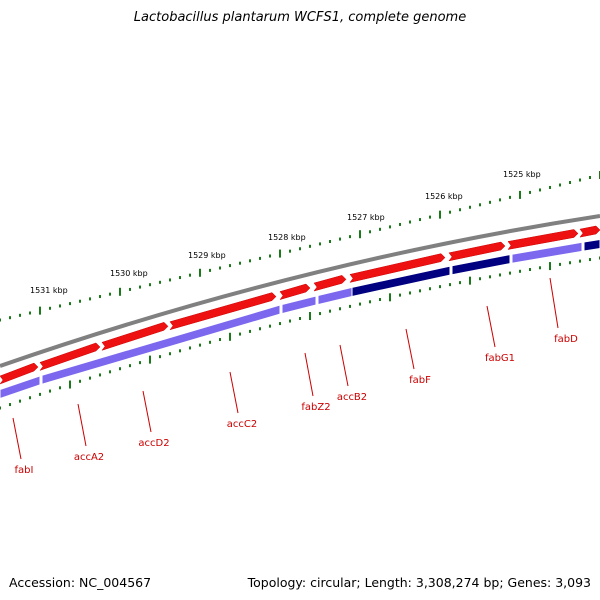 The width and height of the screenshot is (600, 600). Describe the element at coordinates (129, 273) in the screenshot. I see `ruler-label: 1530 kbp` at that location.